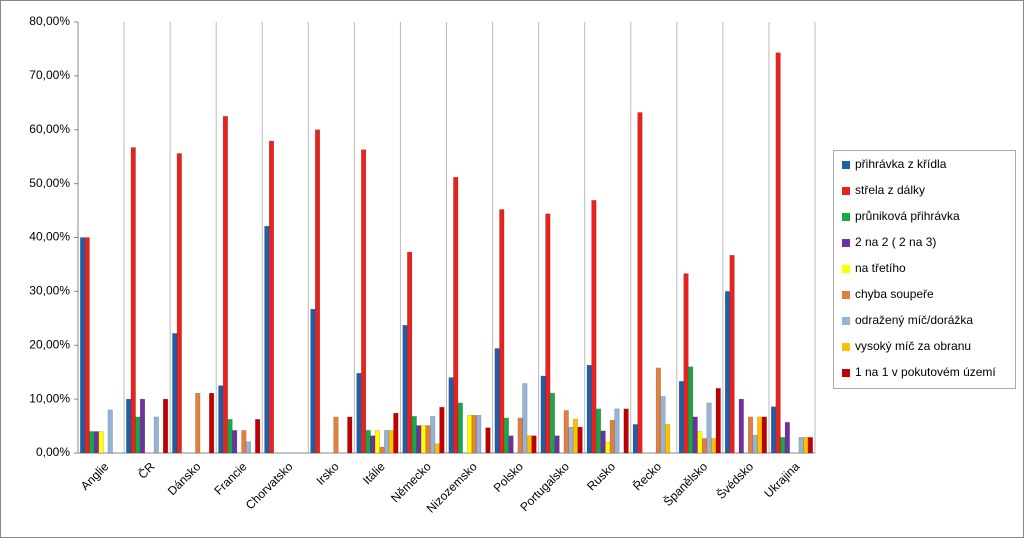 The height and width of the screenshot is (538, 1024). I want to click on legend-label: střela z dálky, so click(890, 190).